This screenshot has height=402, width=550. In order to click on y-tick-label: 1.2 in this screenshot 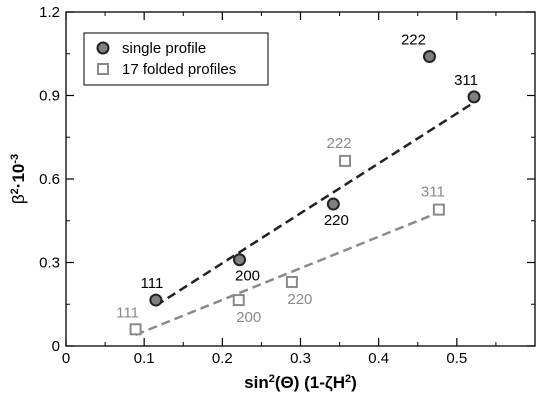, I will do `click(49, 12)`.